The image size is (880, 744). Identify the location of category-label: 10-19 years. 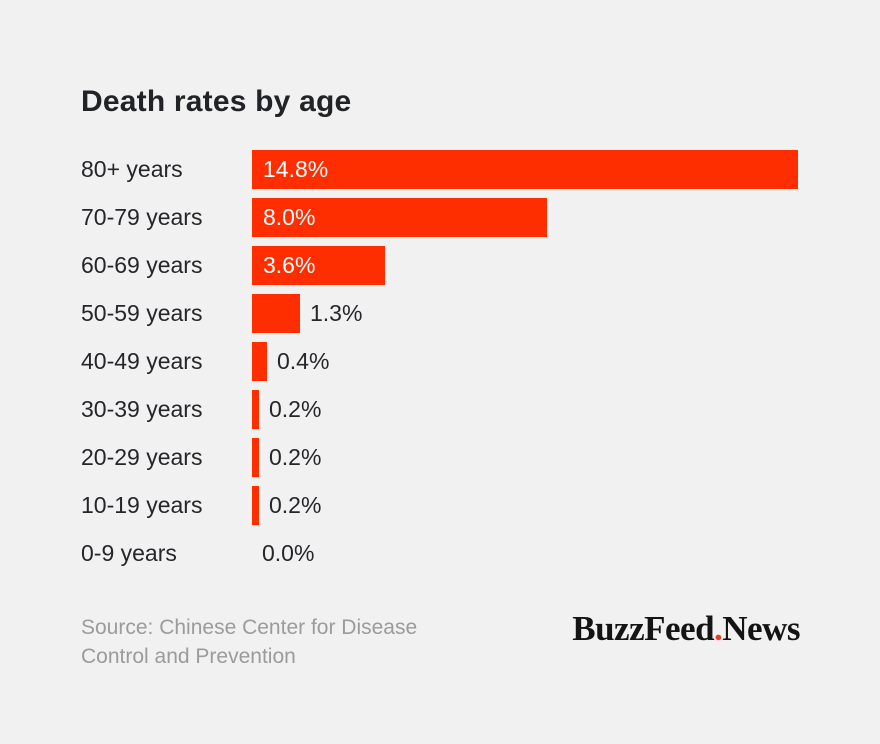
(142, 504).